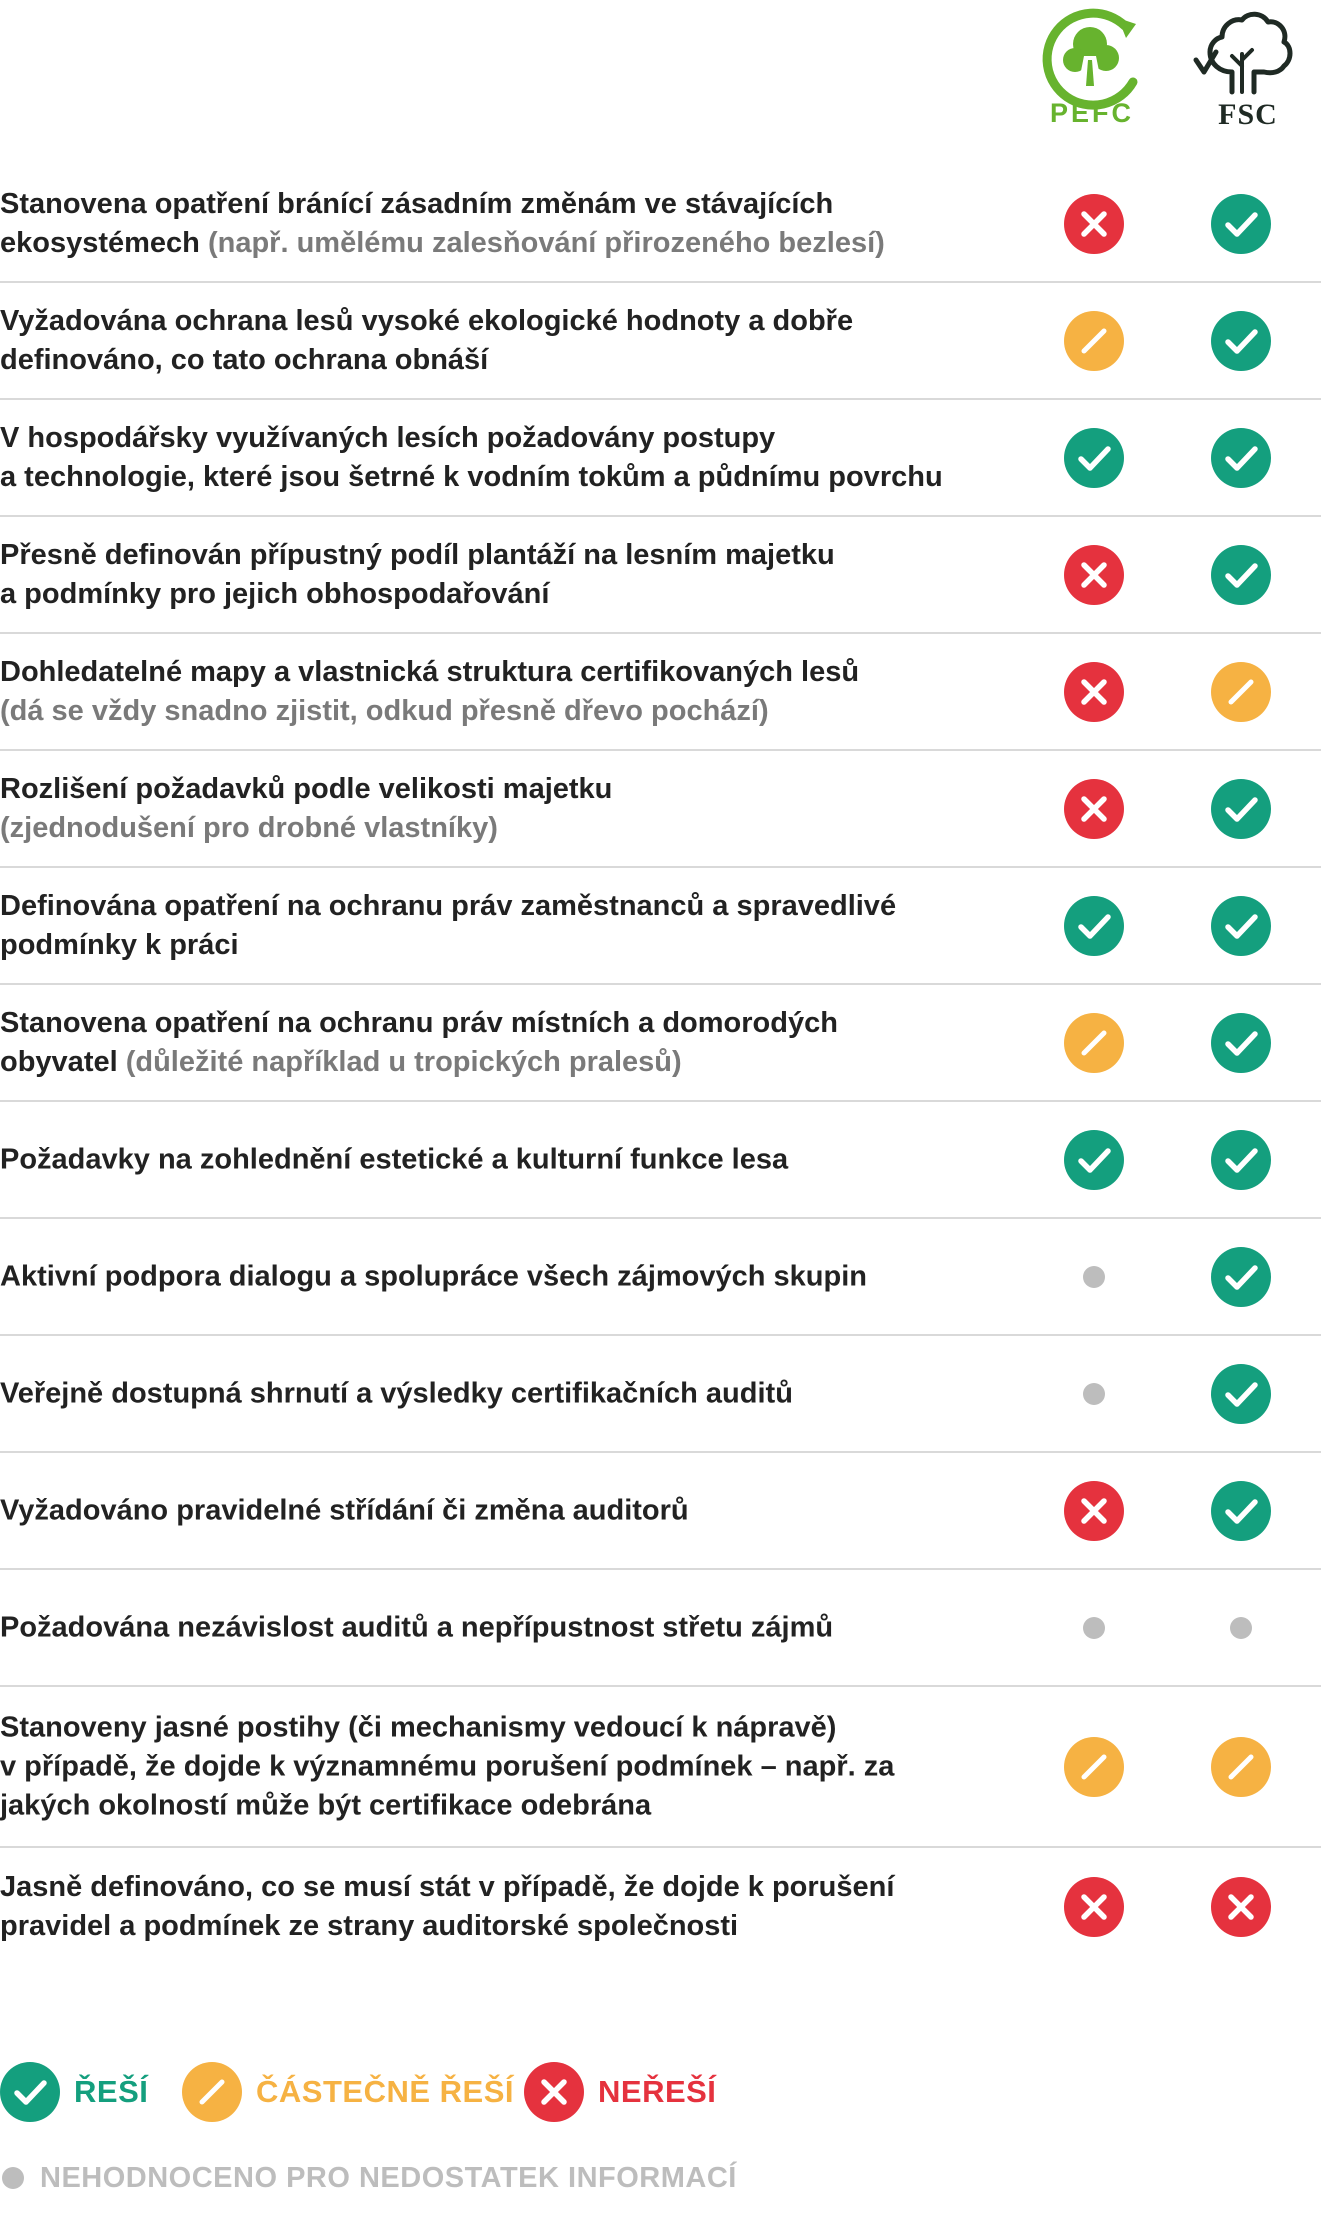 The image size is (1321, 2227). What do you see at coordinates (104, 242) in the screenshot?
I see `criterion-main-text: ekosystémech` at bounding box center [104, 242].